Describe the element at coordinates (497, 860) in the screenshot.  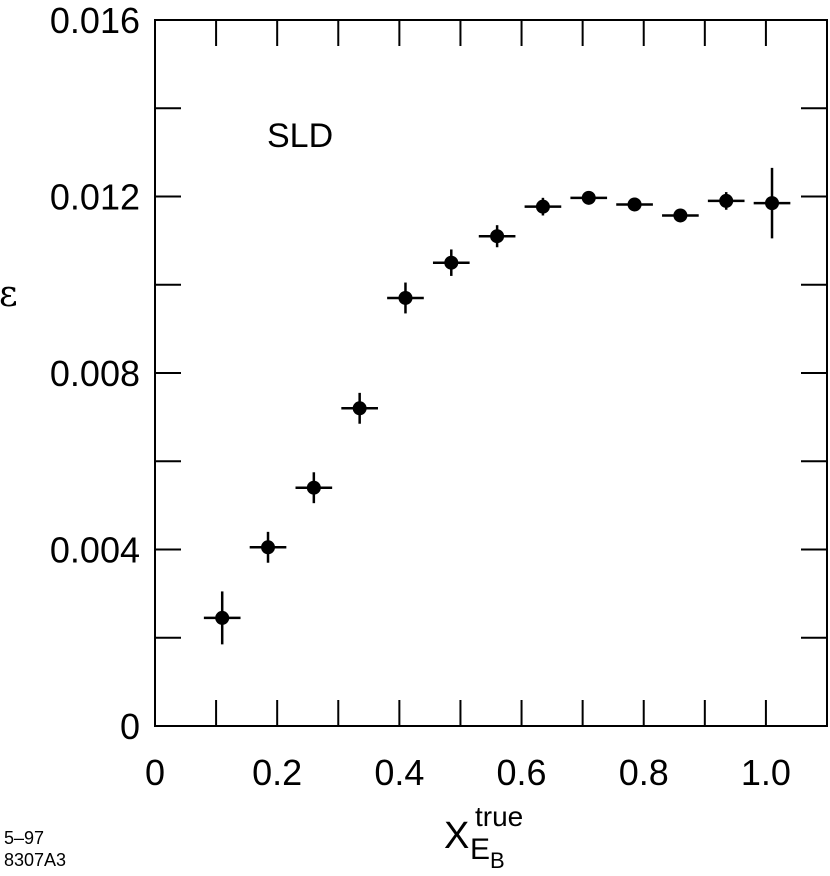
I see `x-axis-label-subsubscript: B` at that location.